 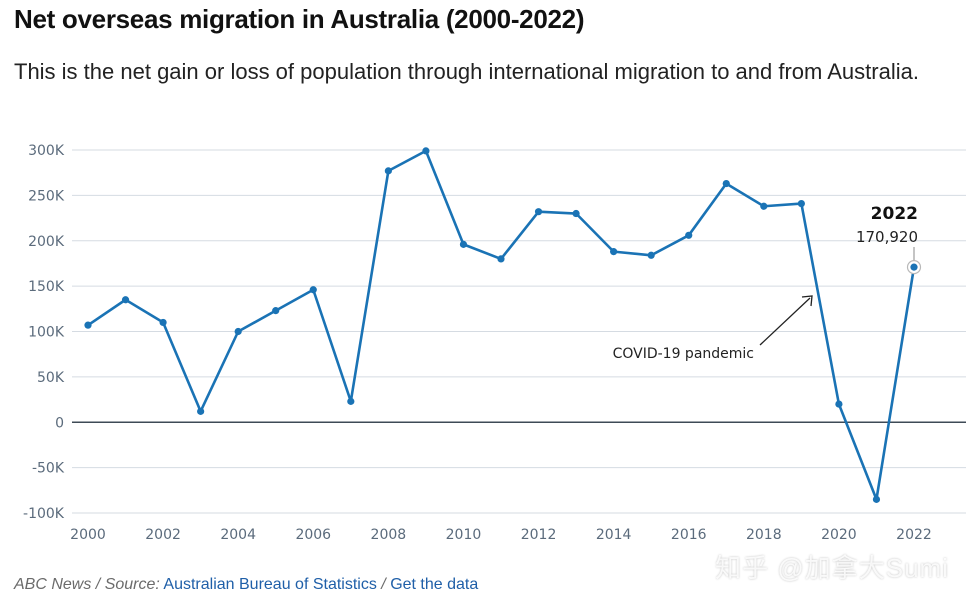 What do you see at coordinates (914, 535) in the screenshot?
I see `x-tick-label: 2022` at bounding box center [914, 535].